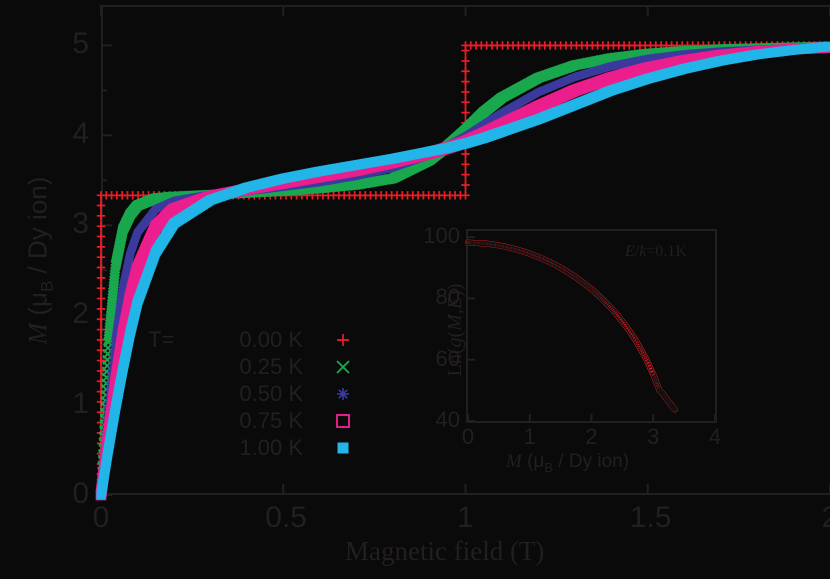  Describe the element at coordinates (643, 251) in the screenshot. I see `inset-annotation-k: k` at that location.